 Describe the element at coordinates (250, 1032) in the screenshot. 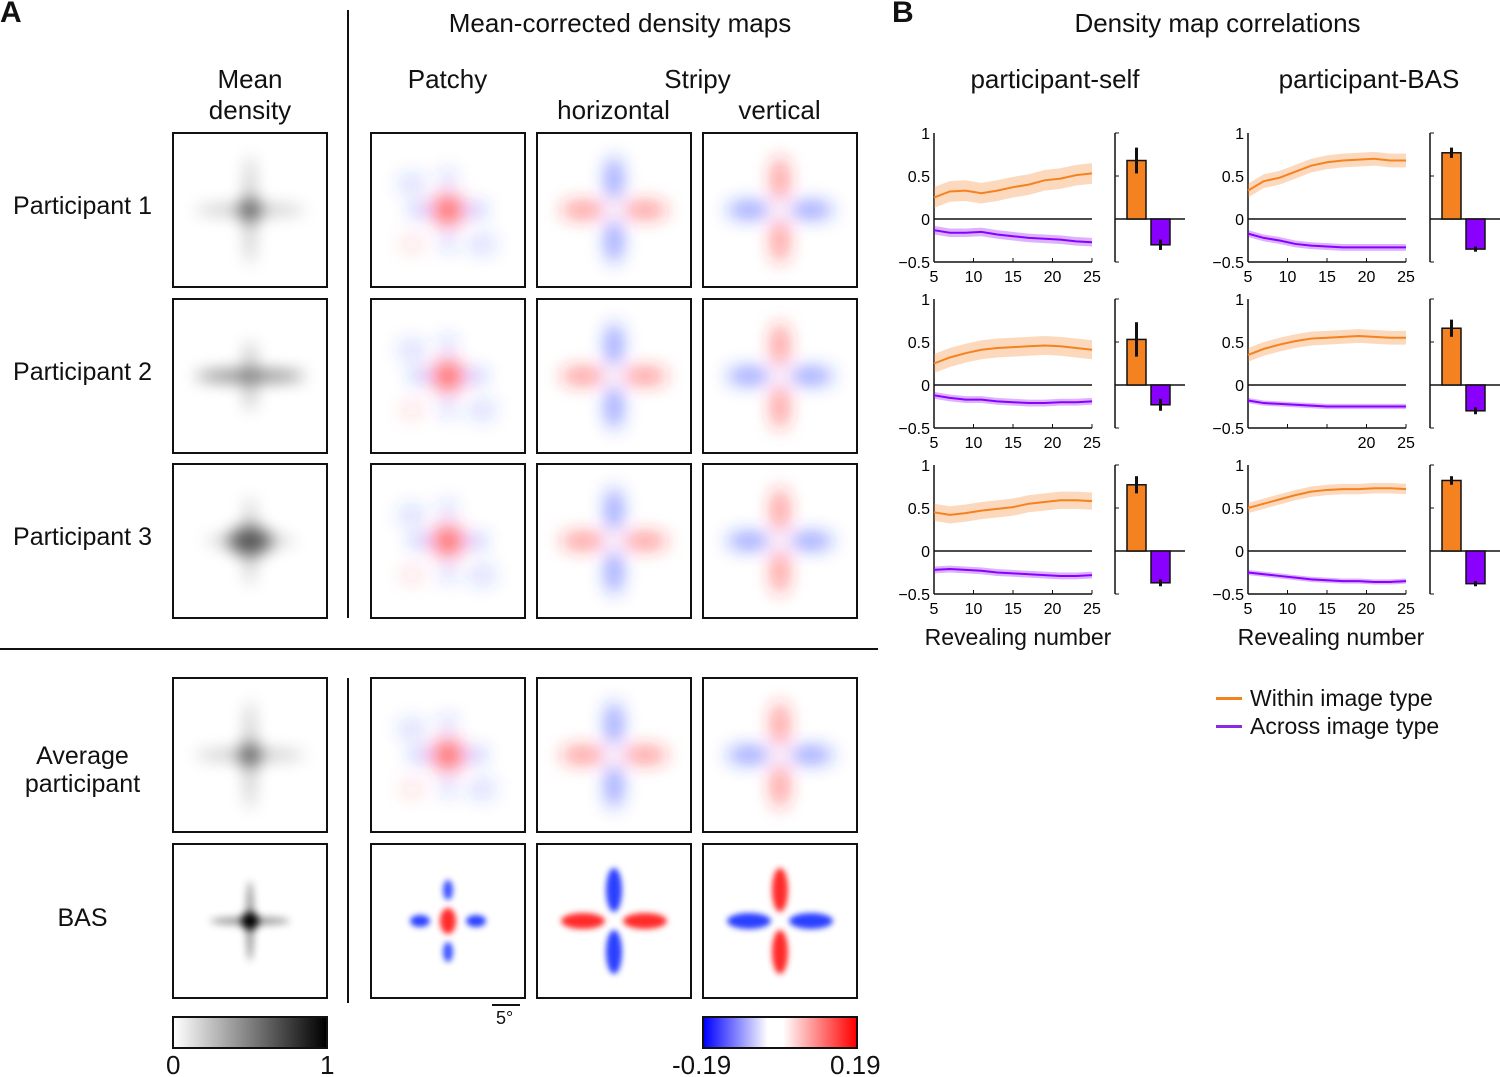

I see `gray-colorbar` at that location.